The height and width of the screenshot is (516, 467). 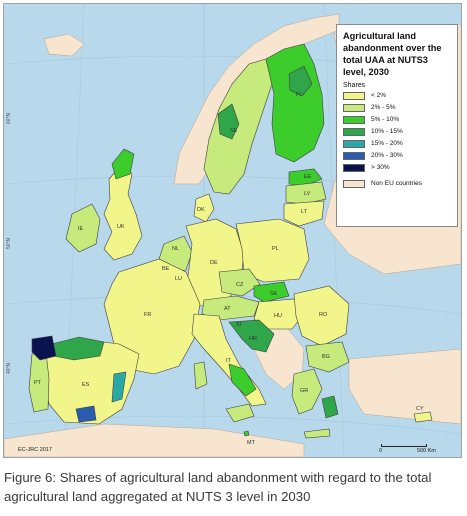 I want to click on crete-region, so click(x=317, y=433).